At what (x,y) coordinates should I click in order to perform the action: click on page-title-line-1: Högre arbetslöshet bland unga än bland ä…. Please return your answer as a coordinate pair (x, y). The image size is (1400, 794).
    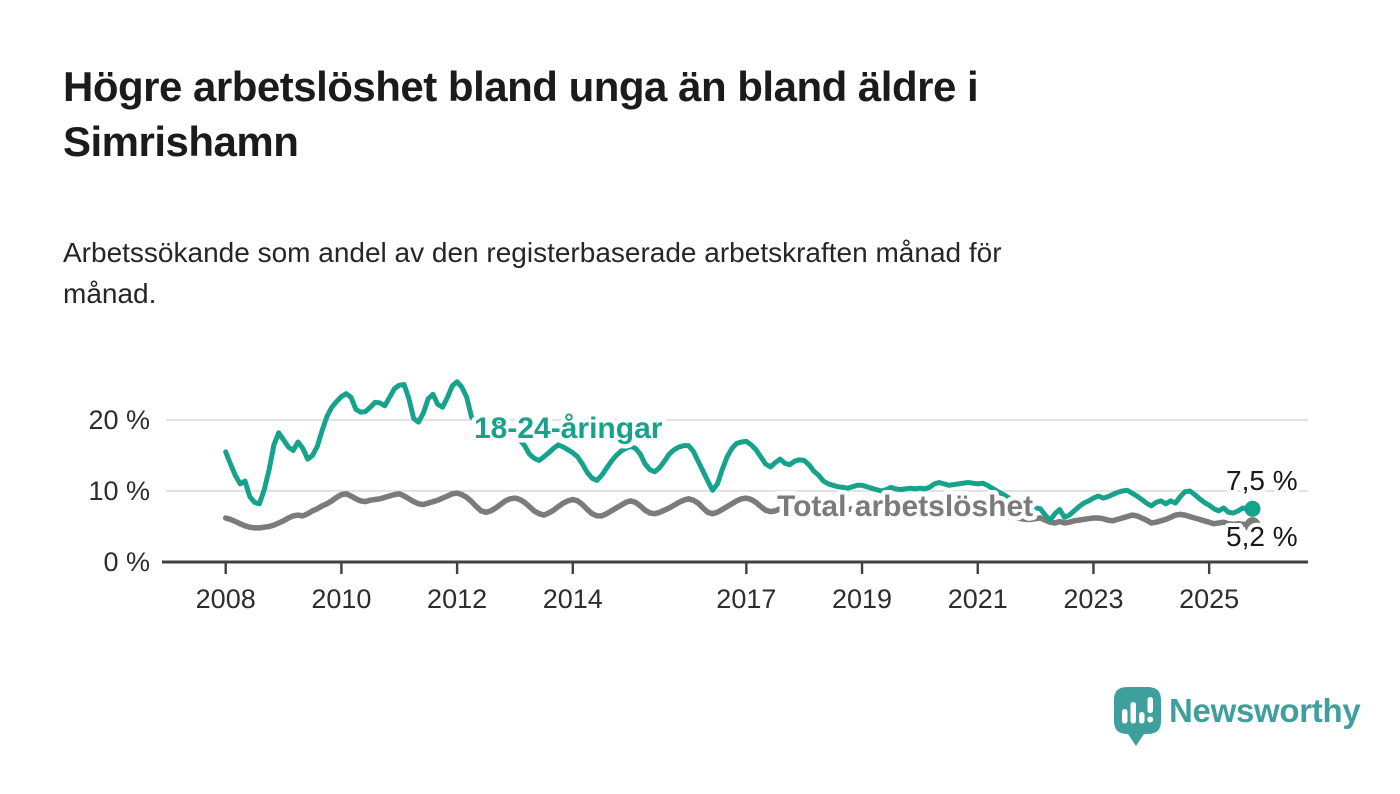
    Looking at the image, I should click on (521, 86).